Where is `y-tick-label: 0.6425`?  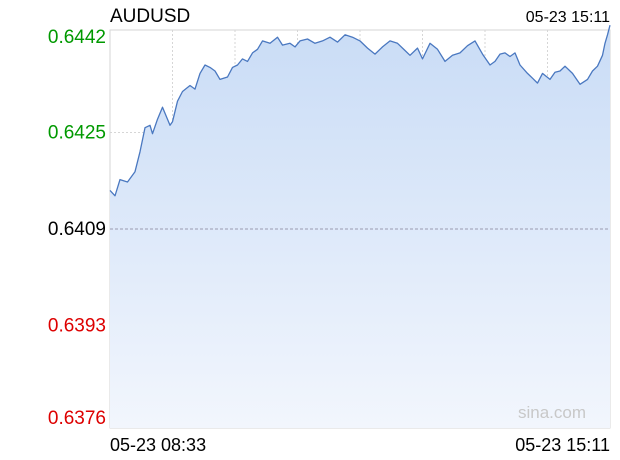 y-tick-label: 0.6425 is located at coordinates (77, 133).